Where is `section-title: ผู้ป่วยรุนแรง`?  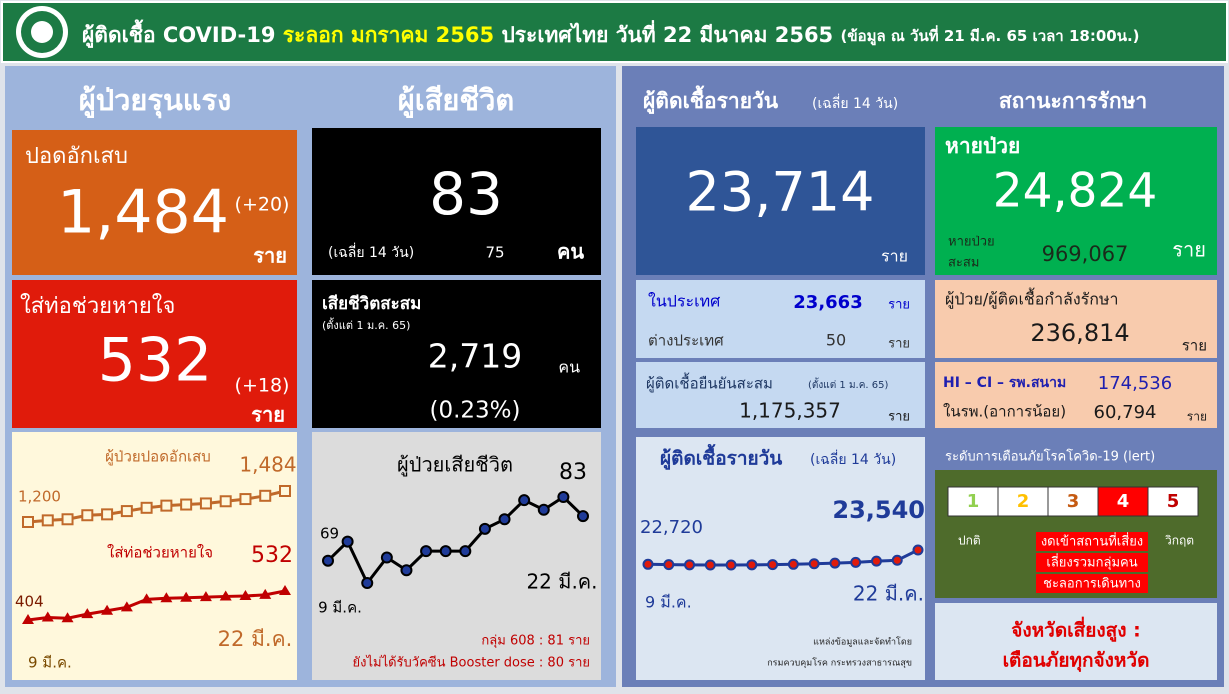 section-title: ผู้ป่วยรุนแรง is located at coordinates (155, 100).